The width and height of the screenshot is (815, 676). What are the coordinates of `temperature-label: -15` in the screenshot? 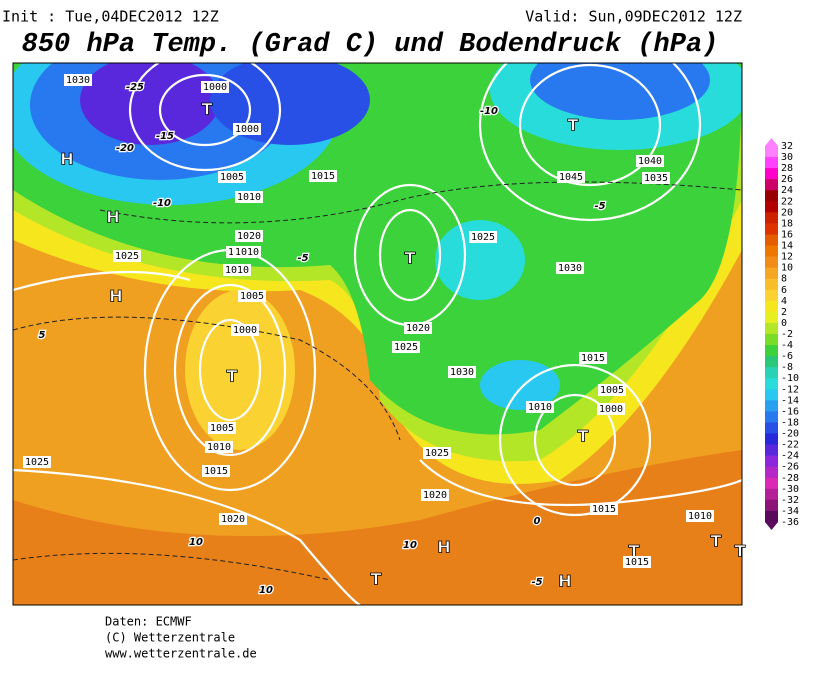 It's located at (165, 136).